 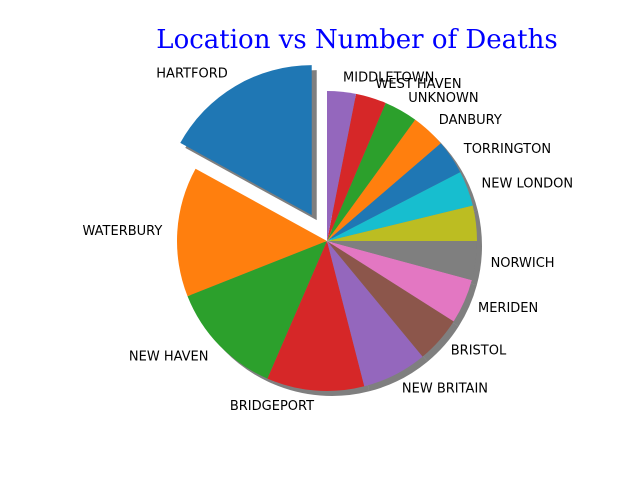 What do you see at coordinates (479, 351) in the screenshot?
I see `slice-label-bristol: BRISTOL` at bounding box center [479, 351].